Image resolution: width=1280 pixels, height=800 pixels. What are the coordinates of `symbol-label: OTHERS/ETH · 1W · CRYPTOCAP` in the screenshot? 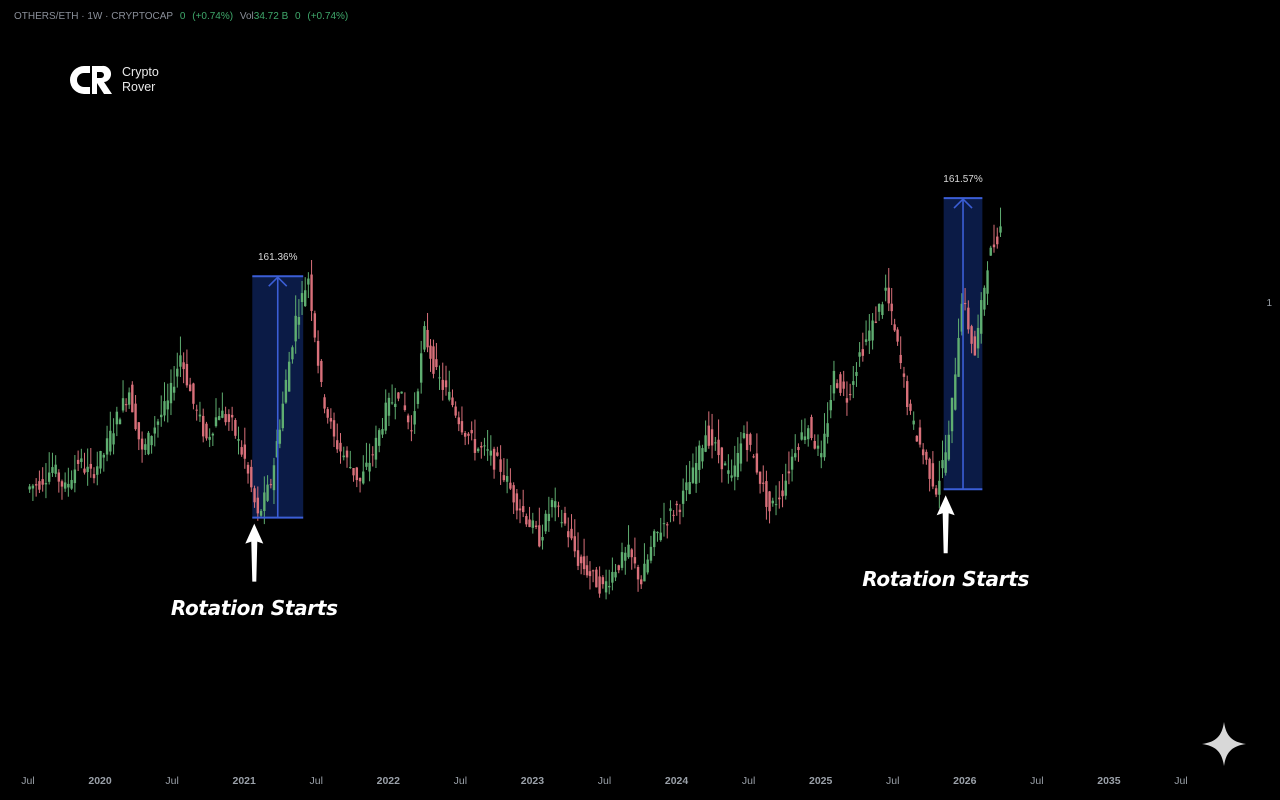 It's located at (94, 16).